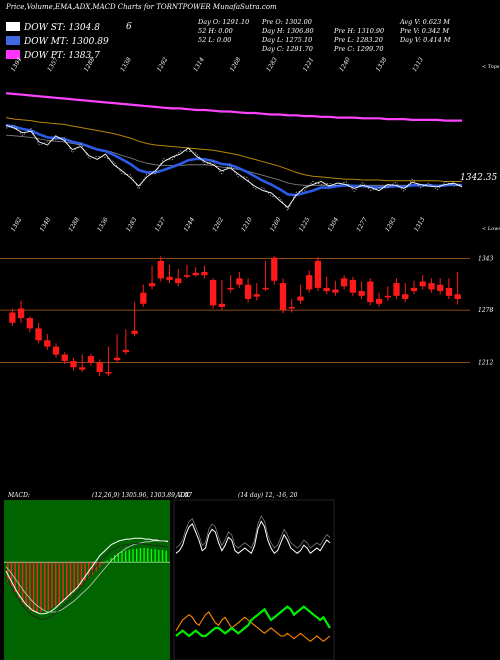  What do you see at coordinates (74, 224) in the screenshot?
I see `bottom-tick-label: 1288` at bounding box center [74, 224].